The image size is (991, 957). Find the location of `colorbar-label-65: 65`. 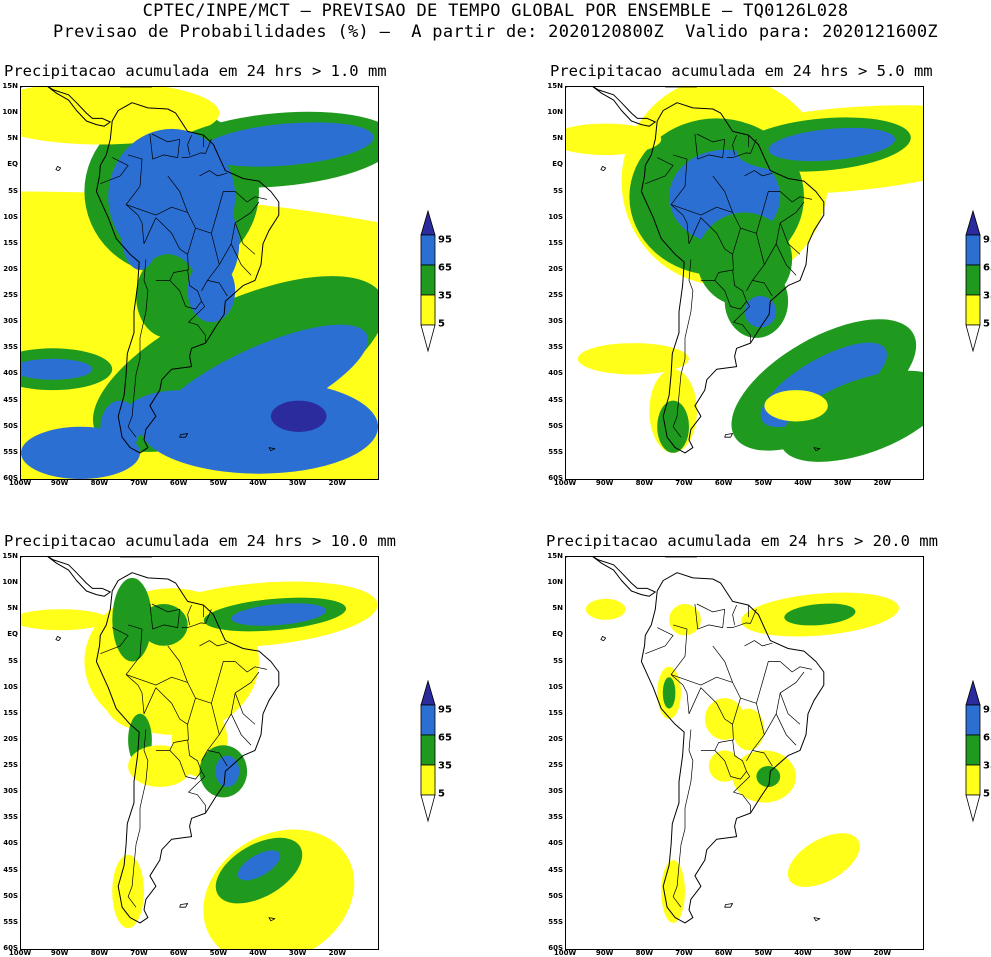

colorbar-label-65: 65 is located at coordinates (445, 268).